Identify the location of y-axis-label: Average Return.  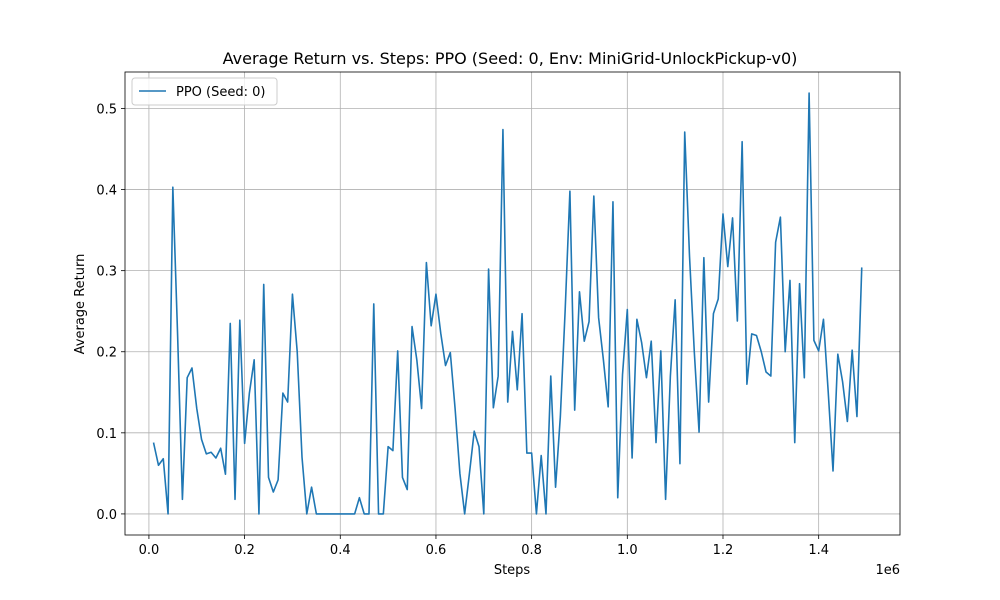
(80, 304).